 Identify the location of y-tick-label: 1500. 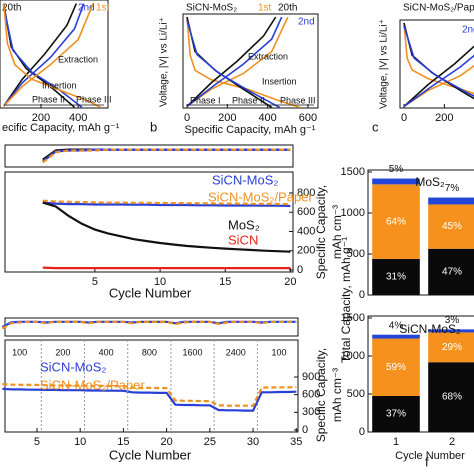
(353, 172).